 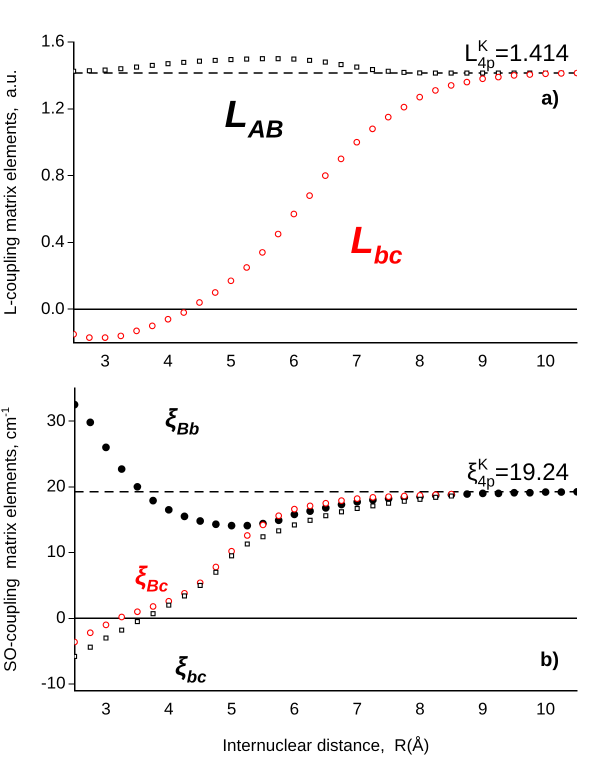 What do you see at coordinates (550, 99) in the screenshot?
I see `annotation: a)` at bounding box center [550, 99].